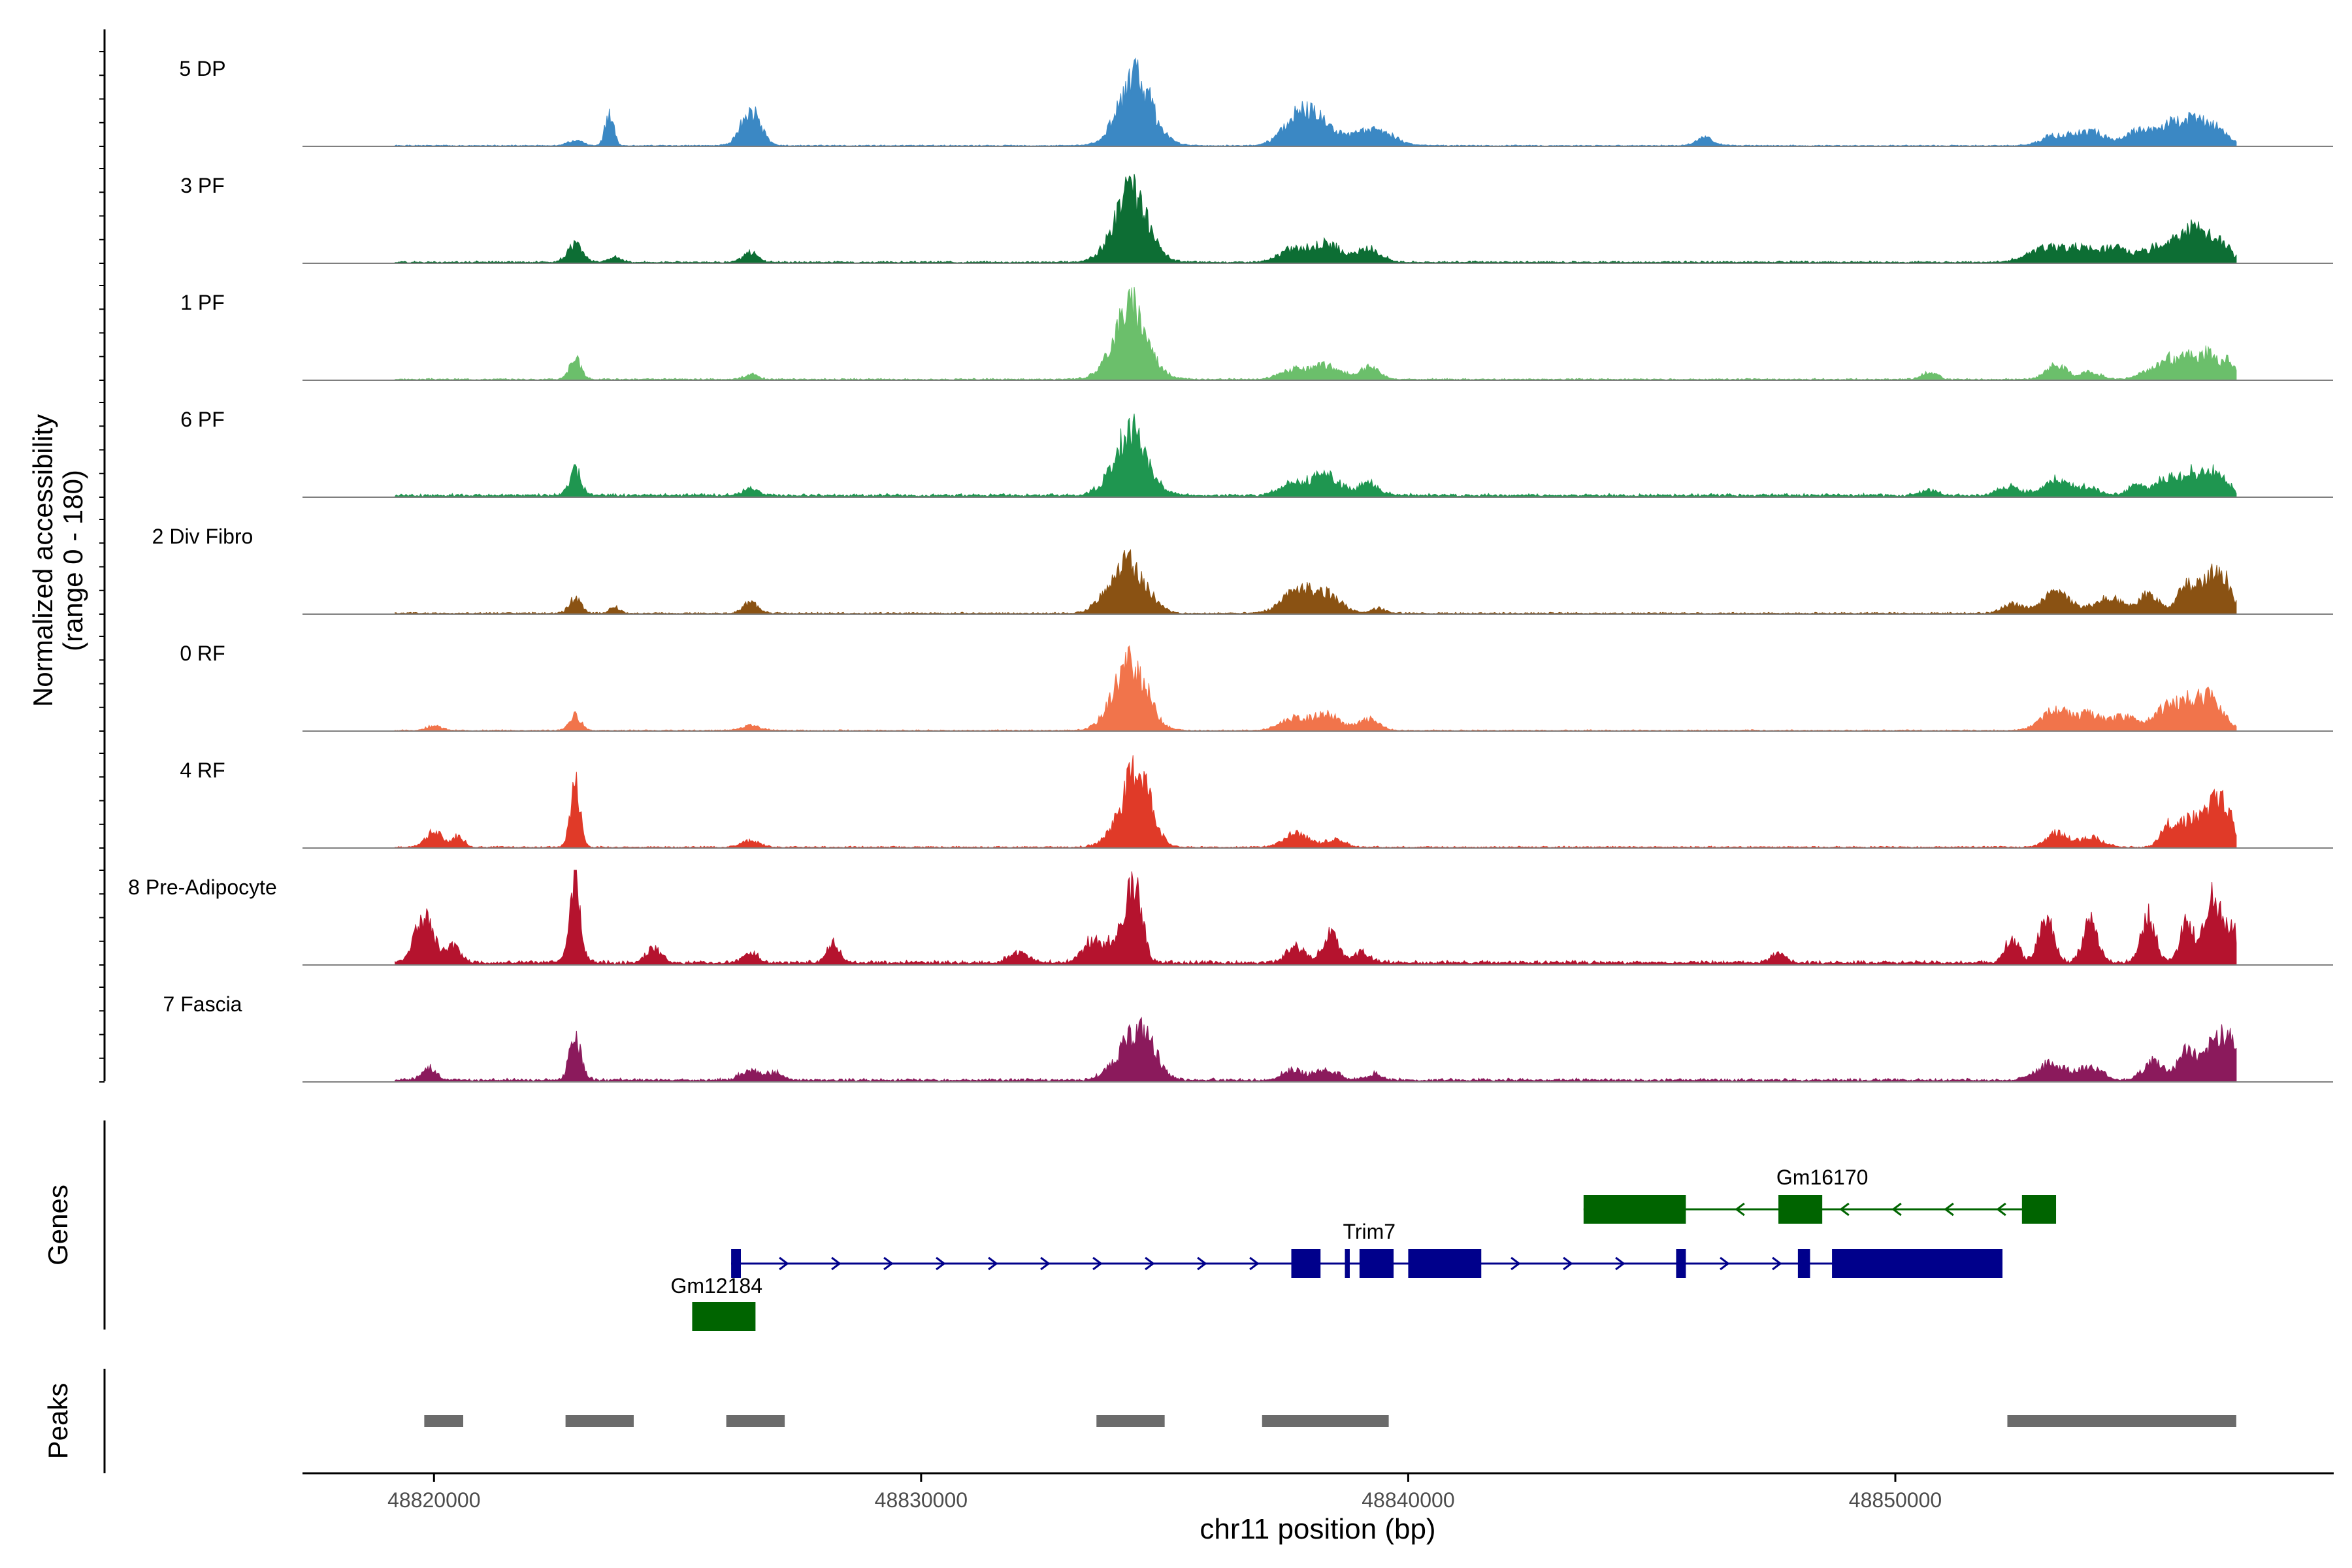  I want to click on track-1-pf: 1 PF, so click(1256, 334).